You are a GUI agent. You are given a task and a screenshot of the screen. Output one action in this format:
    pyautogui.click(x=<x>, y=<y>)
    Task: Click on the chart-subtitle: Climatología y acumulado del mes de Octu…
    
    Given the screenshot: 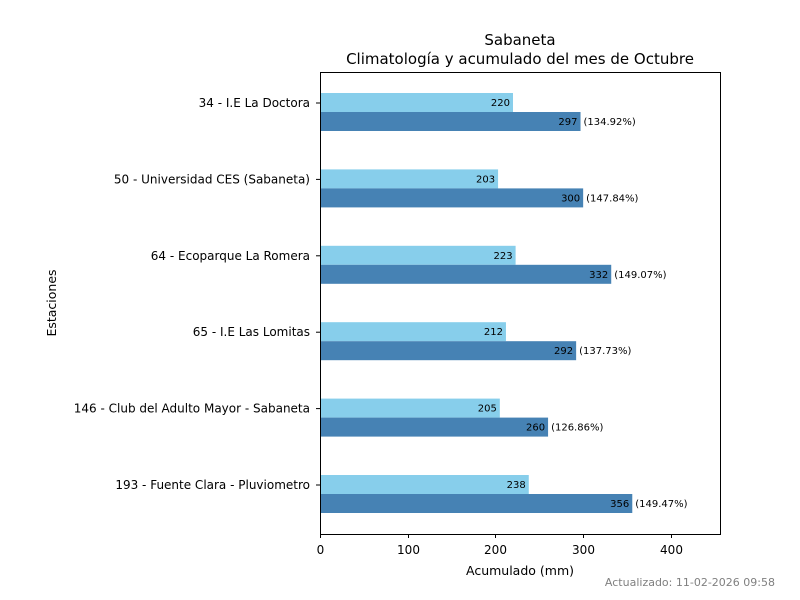 What is the action you would take?
    pyautogui.click(x=520, y=59)
    